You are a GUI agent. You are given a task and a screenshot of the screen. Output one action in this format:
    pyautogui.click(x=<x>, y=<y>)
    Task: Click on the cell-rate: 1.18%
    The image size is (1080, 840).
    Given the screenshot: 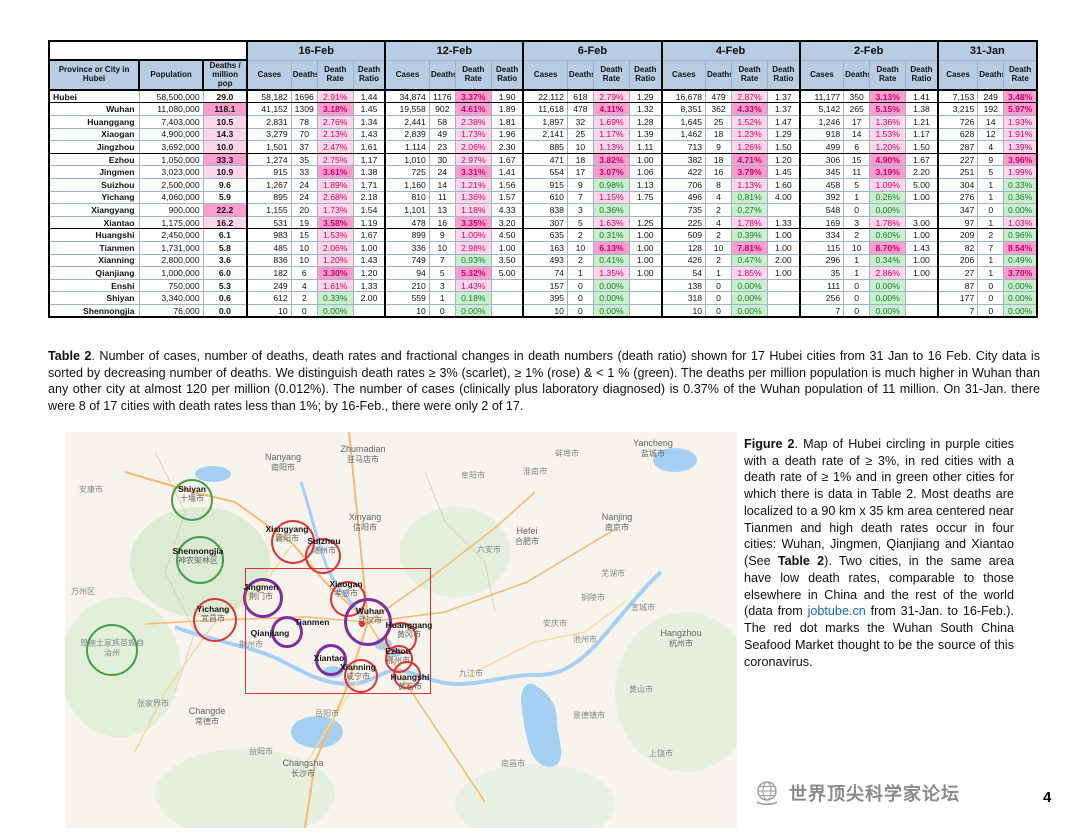 What is the action you would take?
    pyautogui.click(x=473, y=210)
    